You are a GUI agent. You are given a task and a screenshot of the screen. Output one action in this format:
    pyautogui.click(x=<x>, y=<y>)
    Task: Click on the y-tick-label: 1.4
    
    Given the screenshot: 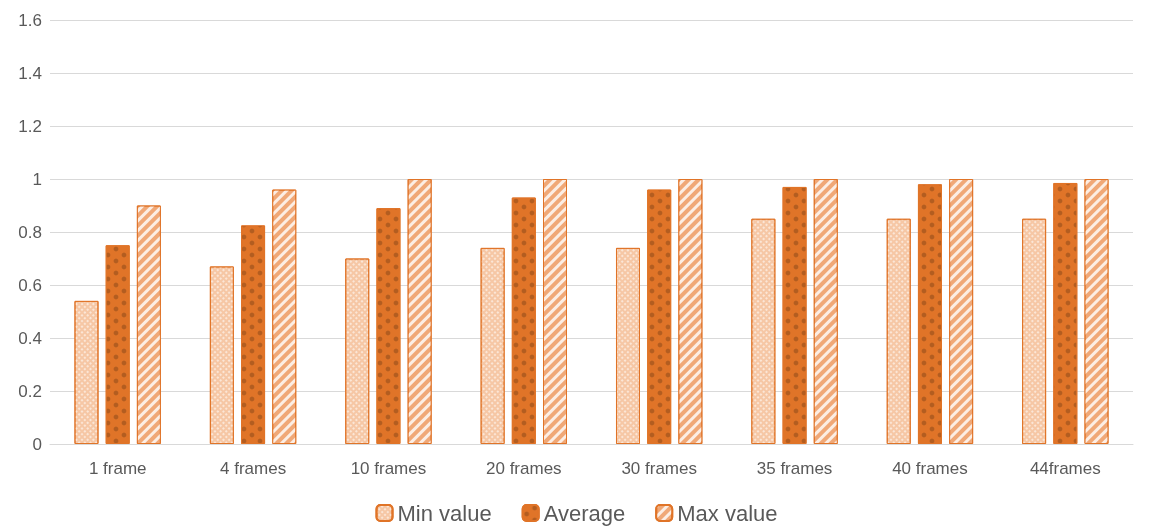 What is the action you would take?
    pyautogui.click(x=30, y=73)
    